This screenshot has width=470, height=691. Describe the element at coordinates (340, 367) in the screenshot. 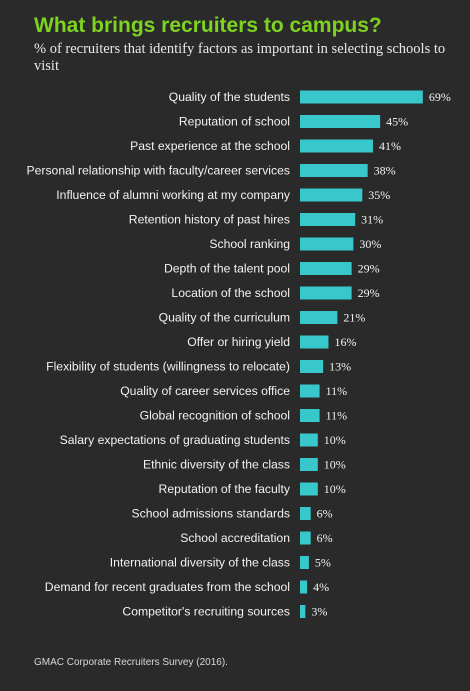

I see `value-label: 13%` at that location.